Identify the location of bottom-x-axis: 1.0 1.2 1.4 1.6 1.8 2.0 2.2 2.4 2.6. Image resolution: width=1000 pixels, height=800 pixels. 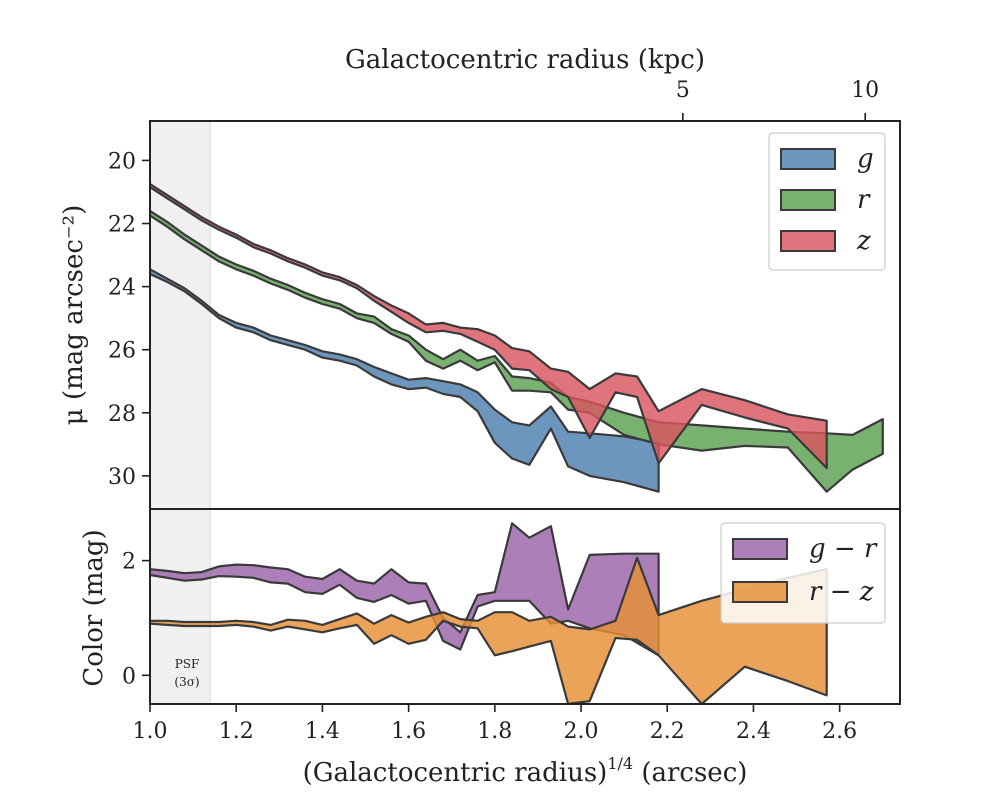
(495, 724).